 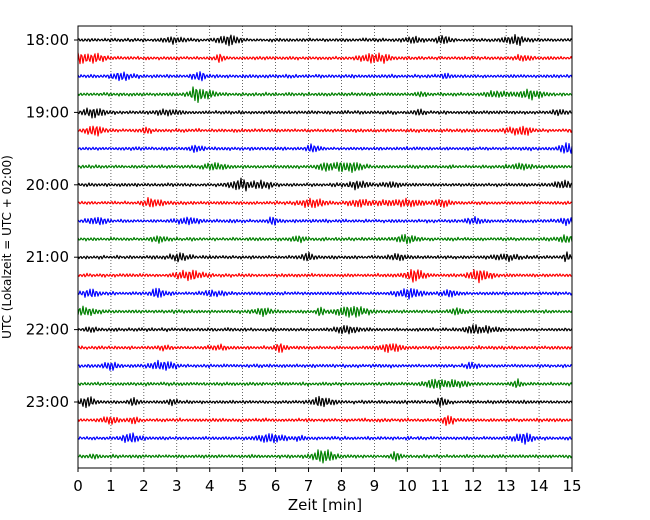 What do you see at coordinates (440, 486) in the screenshot?
I see `x-tick-label-11: 11` at bounding box center [440, 486].